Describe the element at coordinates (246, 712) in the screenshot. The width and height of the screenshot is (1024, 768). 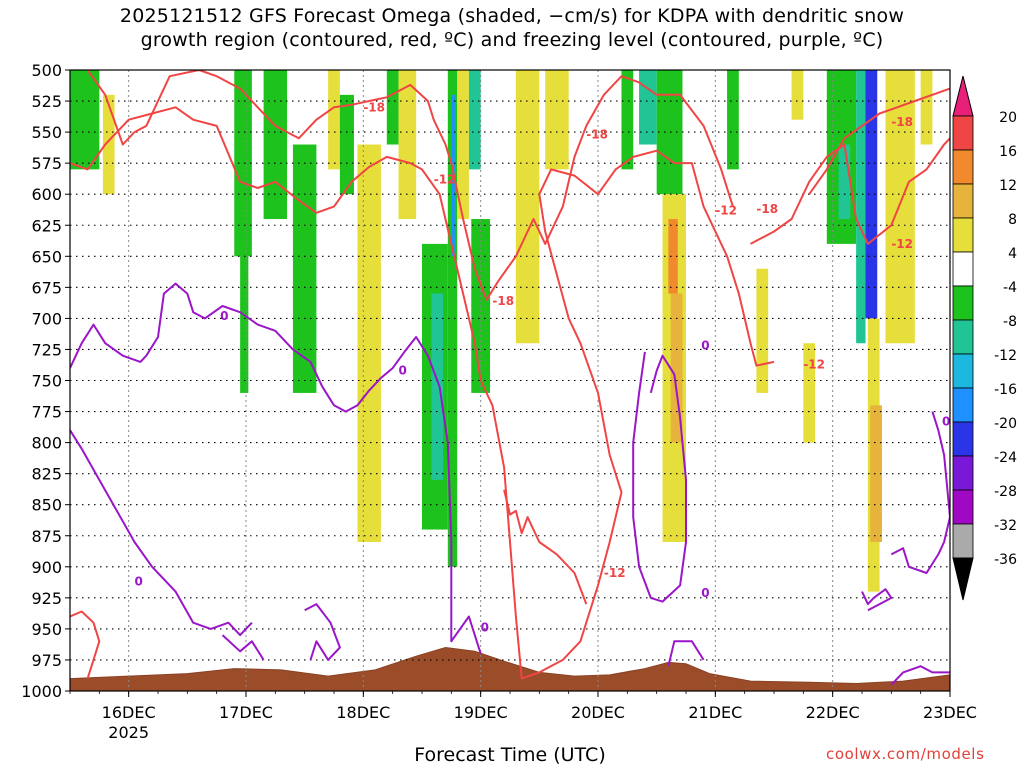
I see `x-tick-label-17DEC: 17DEC` at that location.